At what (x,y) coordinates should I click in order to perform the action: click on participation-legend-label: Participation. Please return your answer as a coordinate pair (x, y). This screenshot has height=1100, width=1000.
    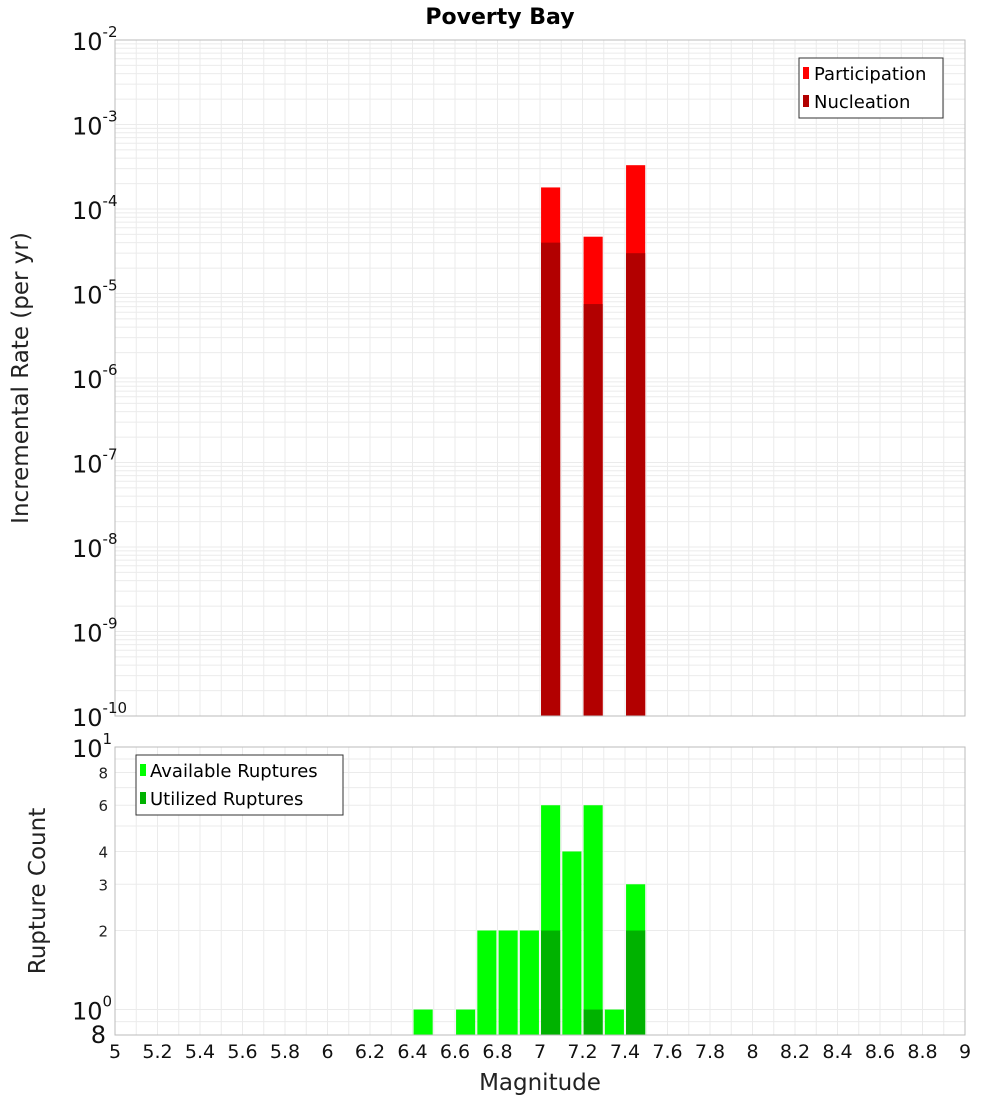
    Looking at the image, I should click on (870, 74).